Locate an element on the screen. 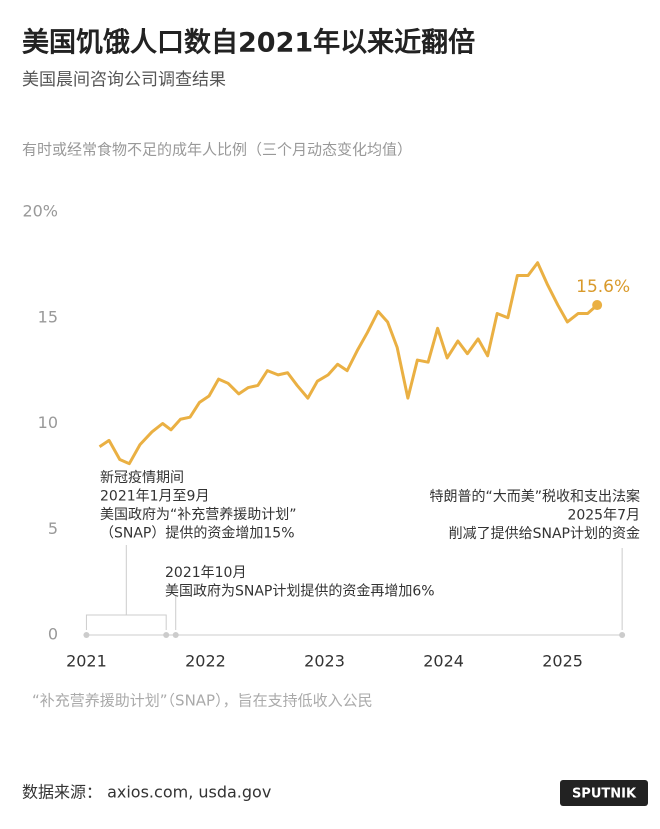 This screenshot has width=660, height=829. annotation: 美国政府为SNAP计划提供的资金再增加6% is located at coordinates (300, 592).